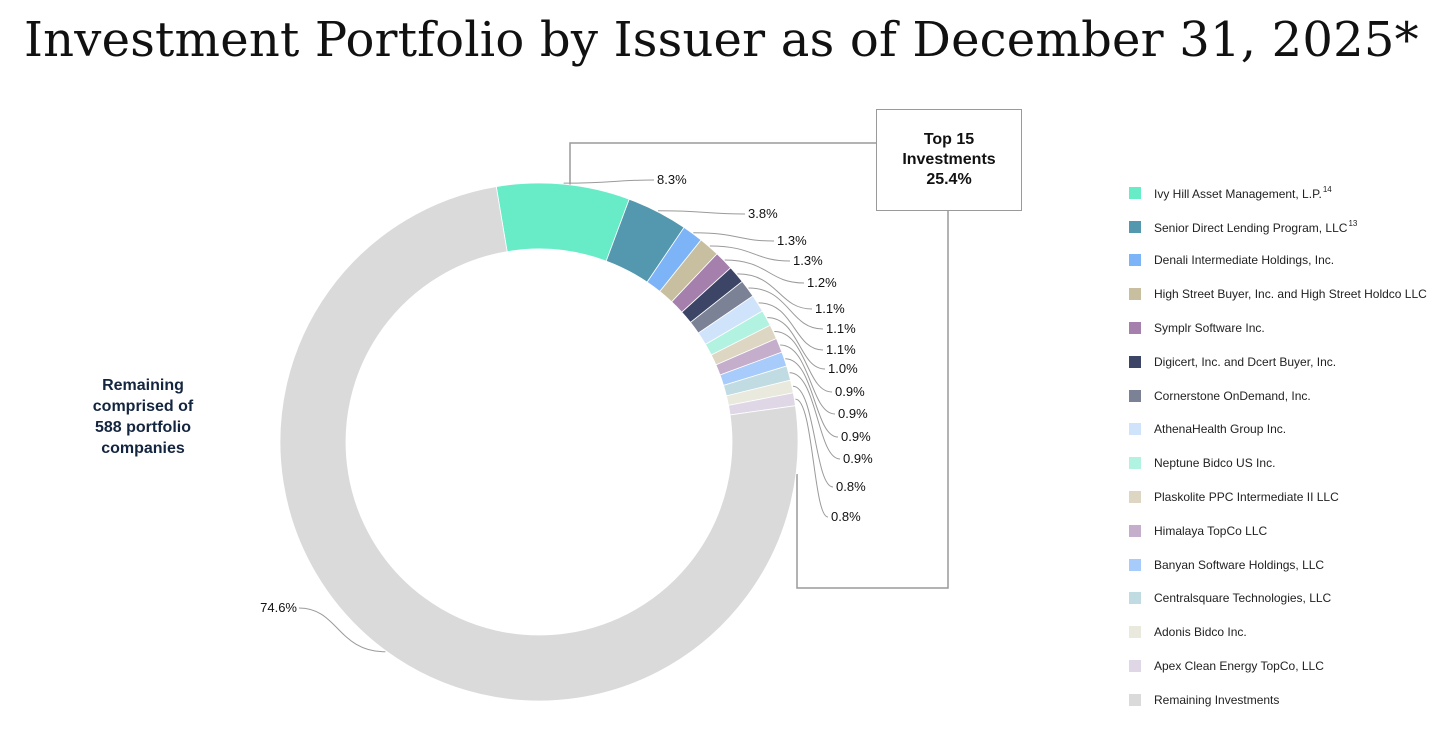 This screenshot has height=730, width=1456. What do you see at coordinates (1327, 189) in the screenshot?
I see `legend-footnote: 14` at bounding box center [1327, 189].